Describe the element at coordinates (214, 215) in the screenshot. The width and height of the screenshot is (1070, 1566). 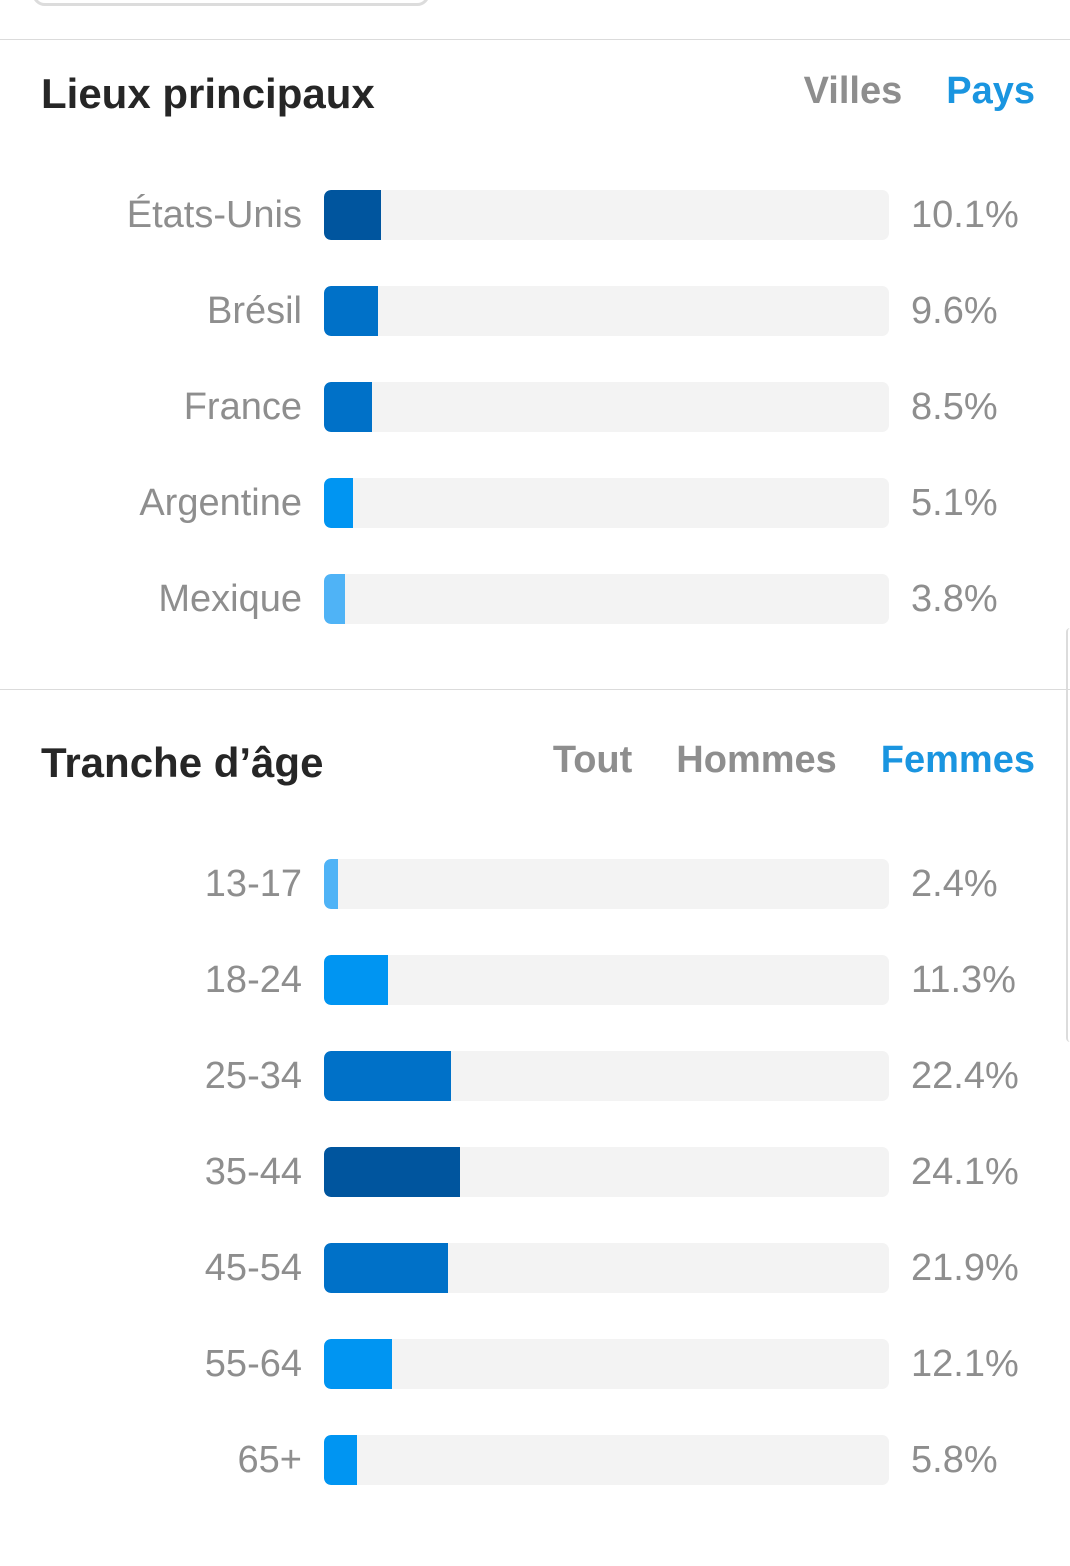
I see `bar-label: États-Unis` at that location.